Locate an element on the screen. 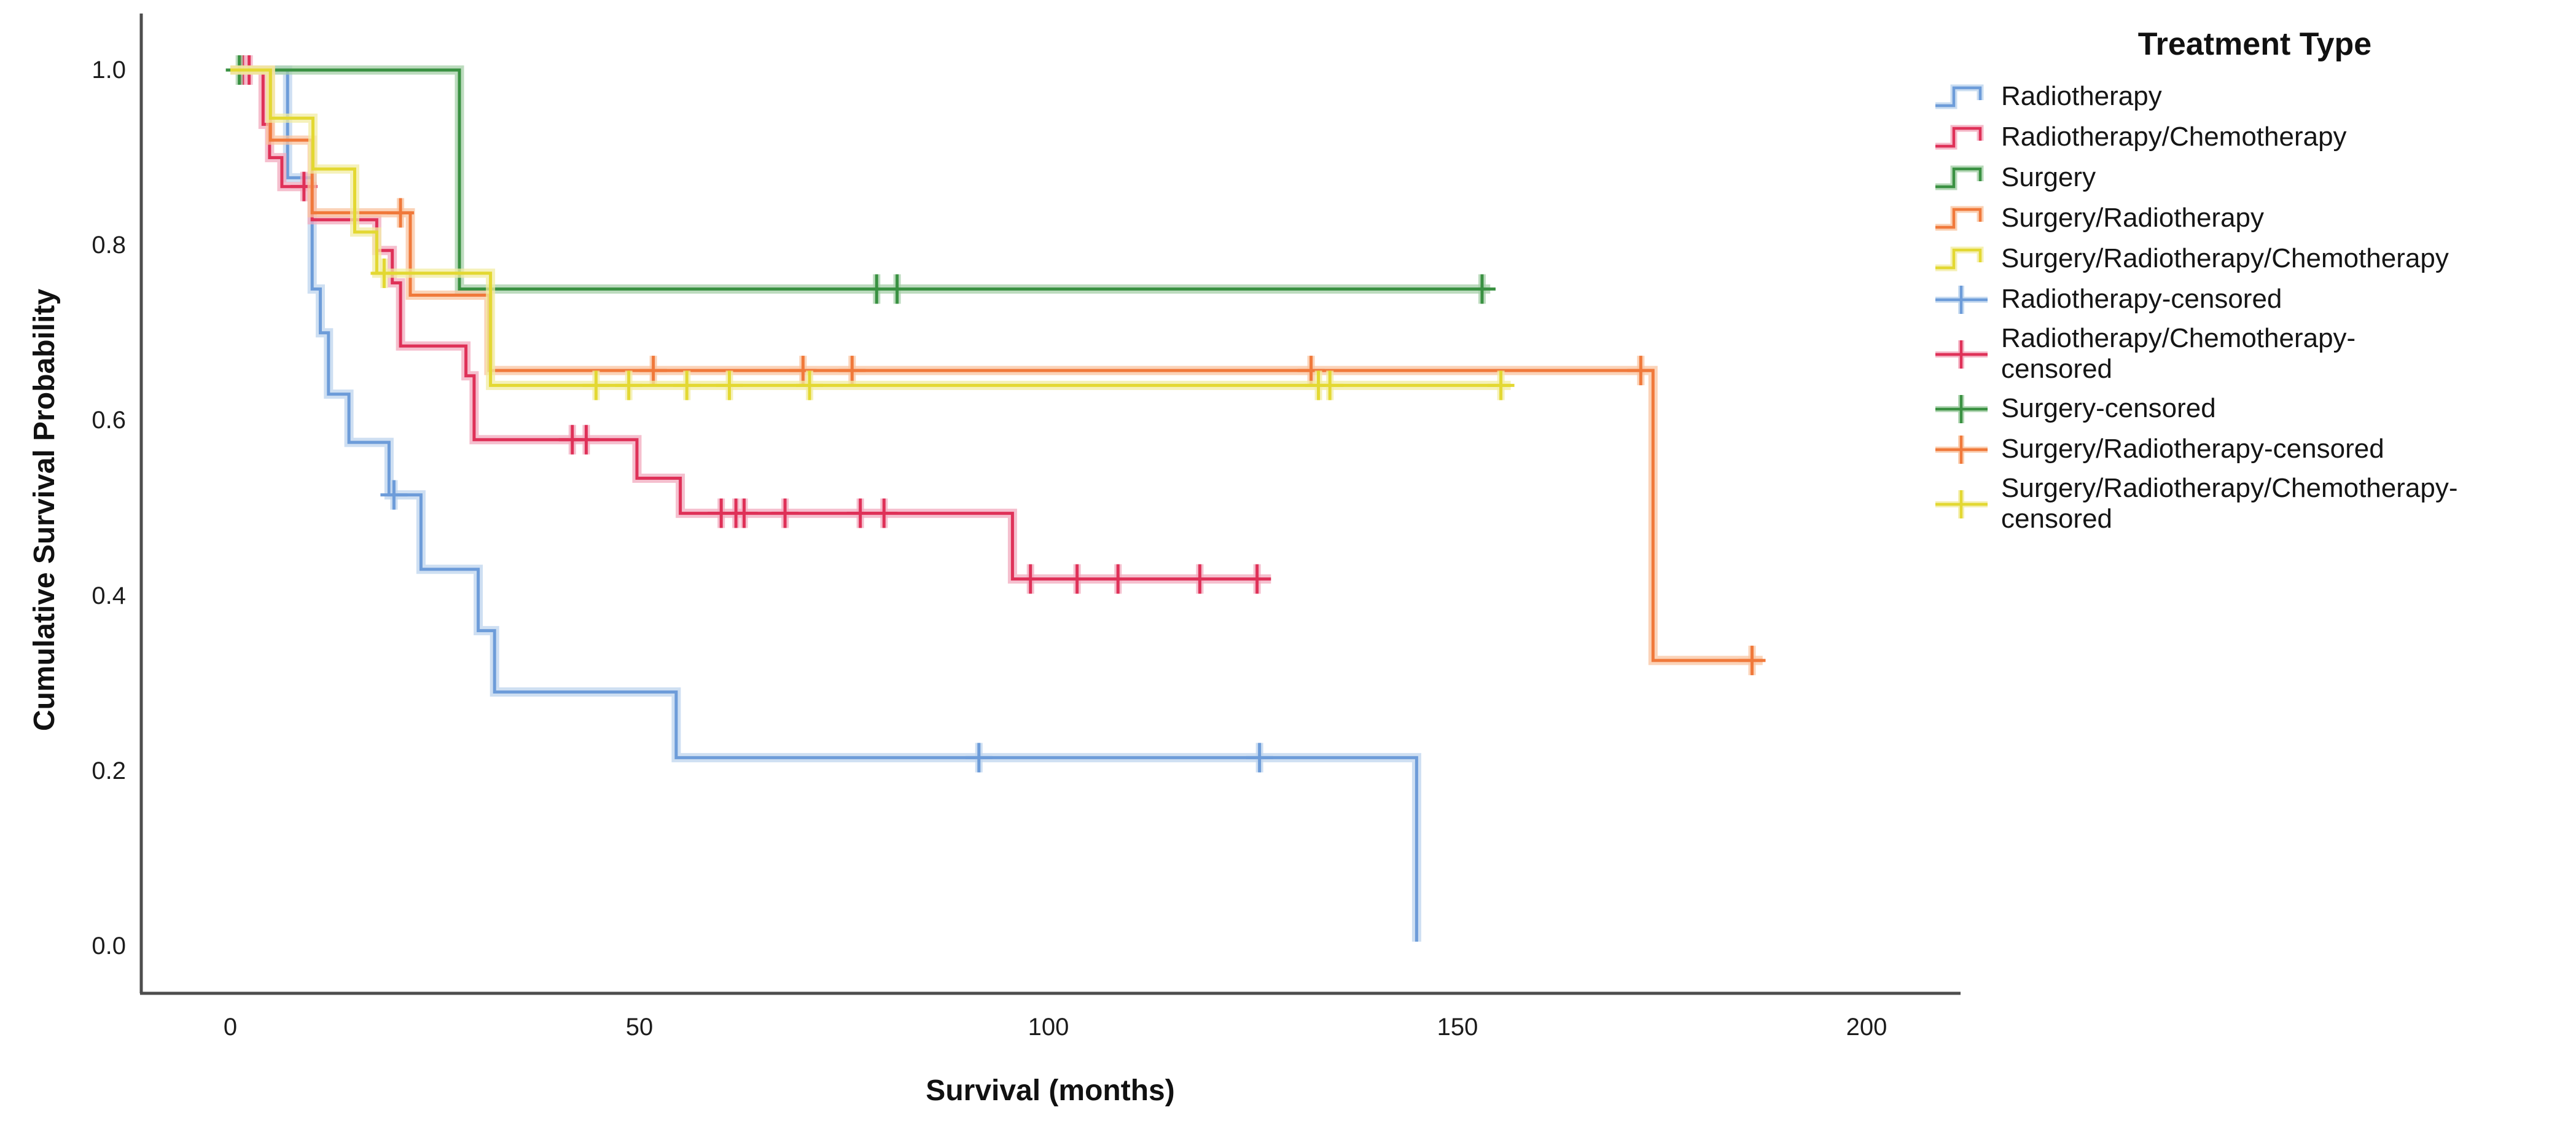 This screenshot has height=1126, width=2576. legend-item-surgery-radiotherapy-censored: Surgery/Radiotherapy-censored is located at coordinates (2255, 449).